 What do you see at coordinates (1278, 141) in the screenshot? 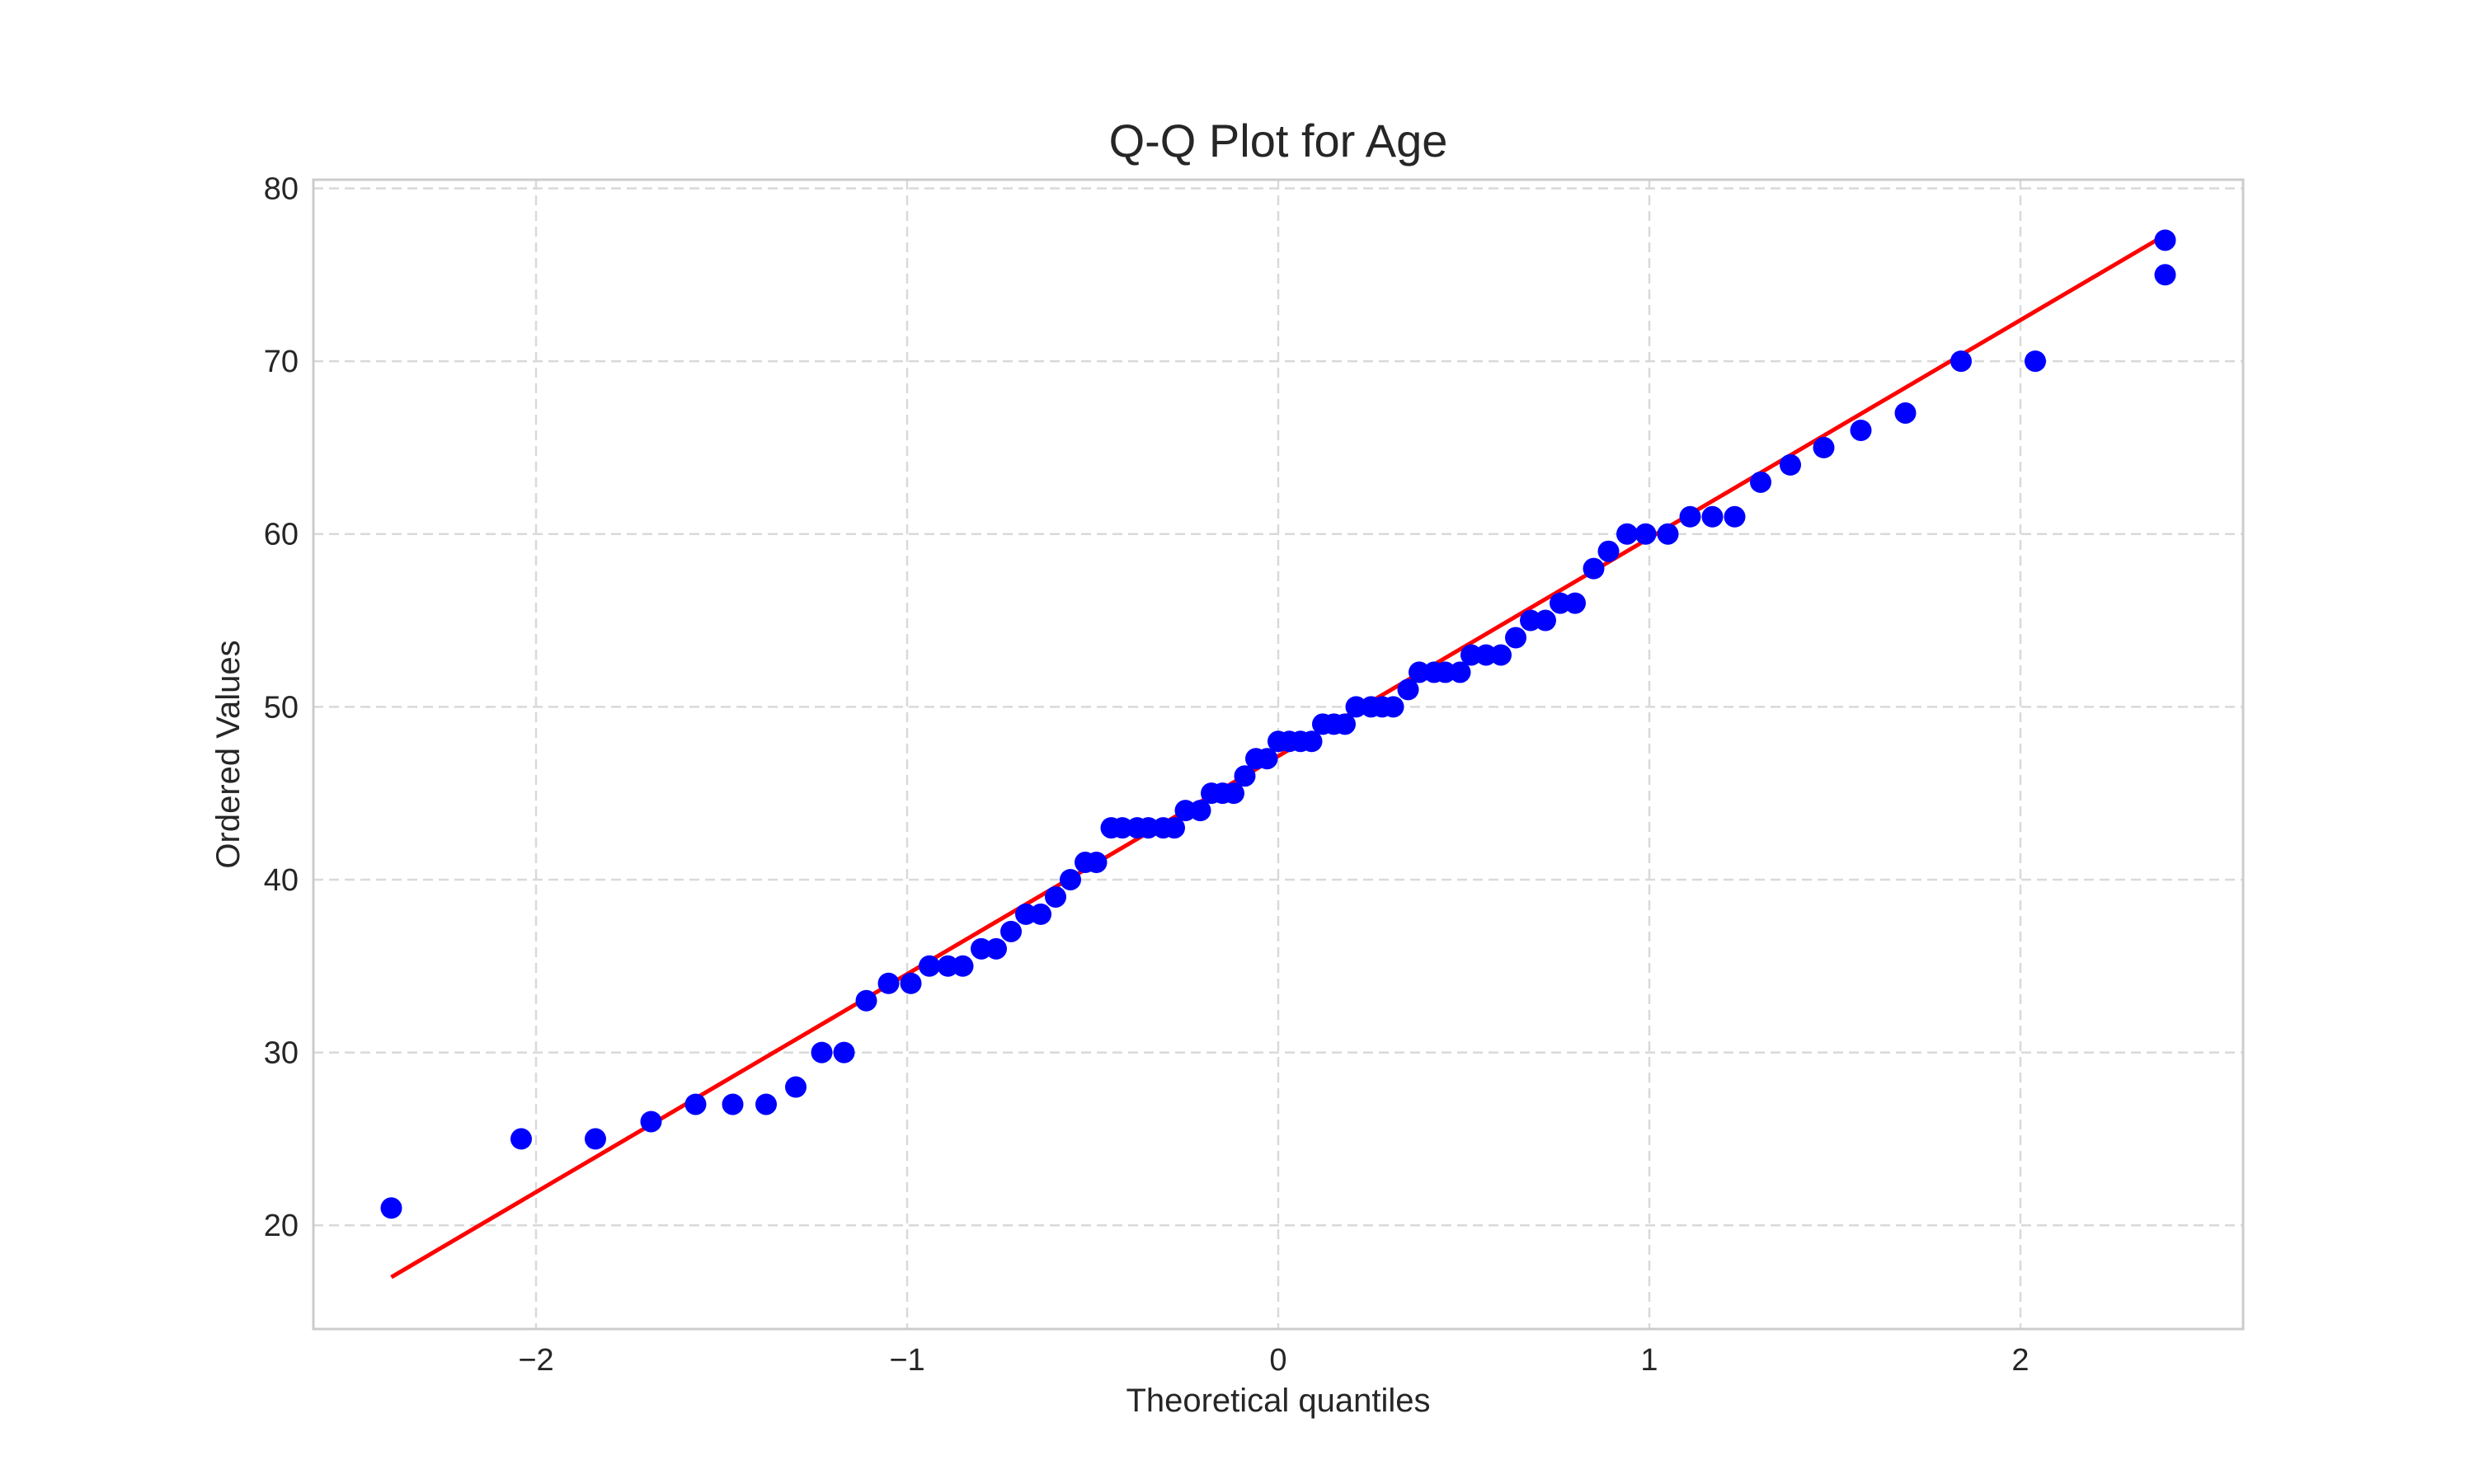
I see `chart-title: Q-Q Plot for Age` at bounding box center [1278, 141].